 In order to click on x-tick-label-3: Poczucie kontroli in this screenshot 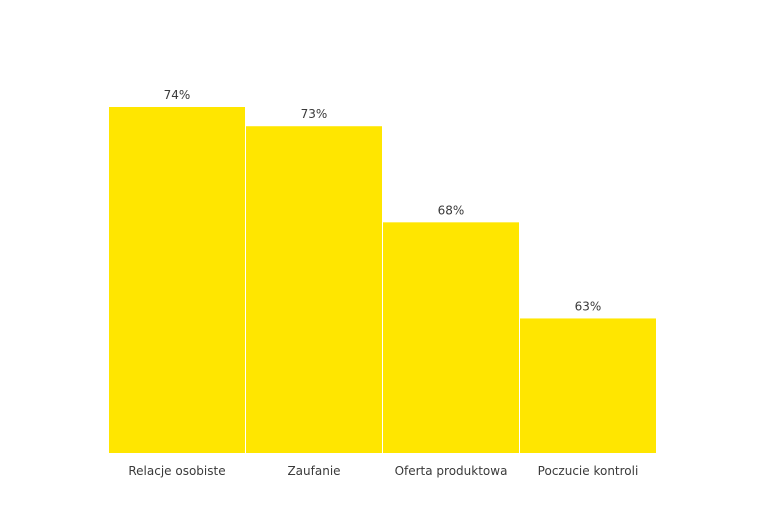, I will do `click(588, 471)`.